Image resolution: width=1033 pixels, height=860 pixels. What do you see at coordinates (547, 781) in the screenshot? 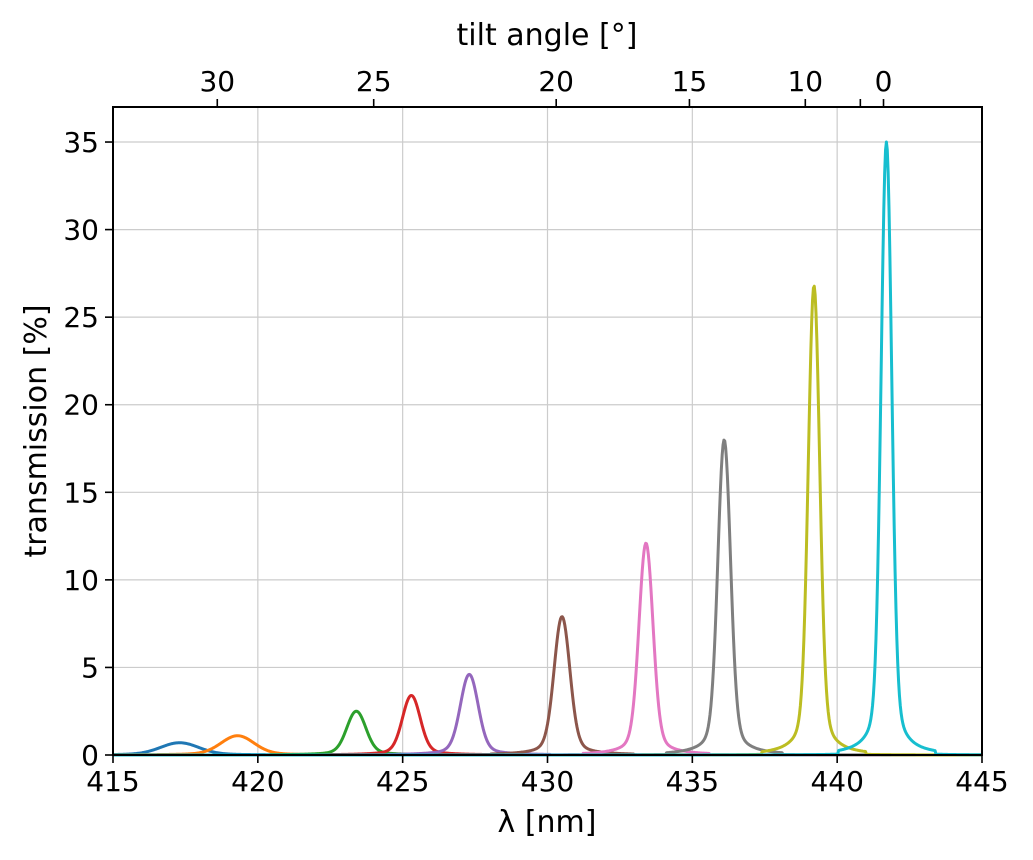
I see `x-tick-label: 430` at bounding box center [547, 781].